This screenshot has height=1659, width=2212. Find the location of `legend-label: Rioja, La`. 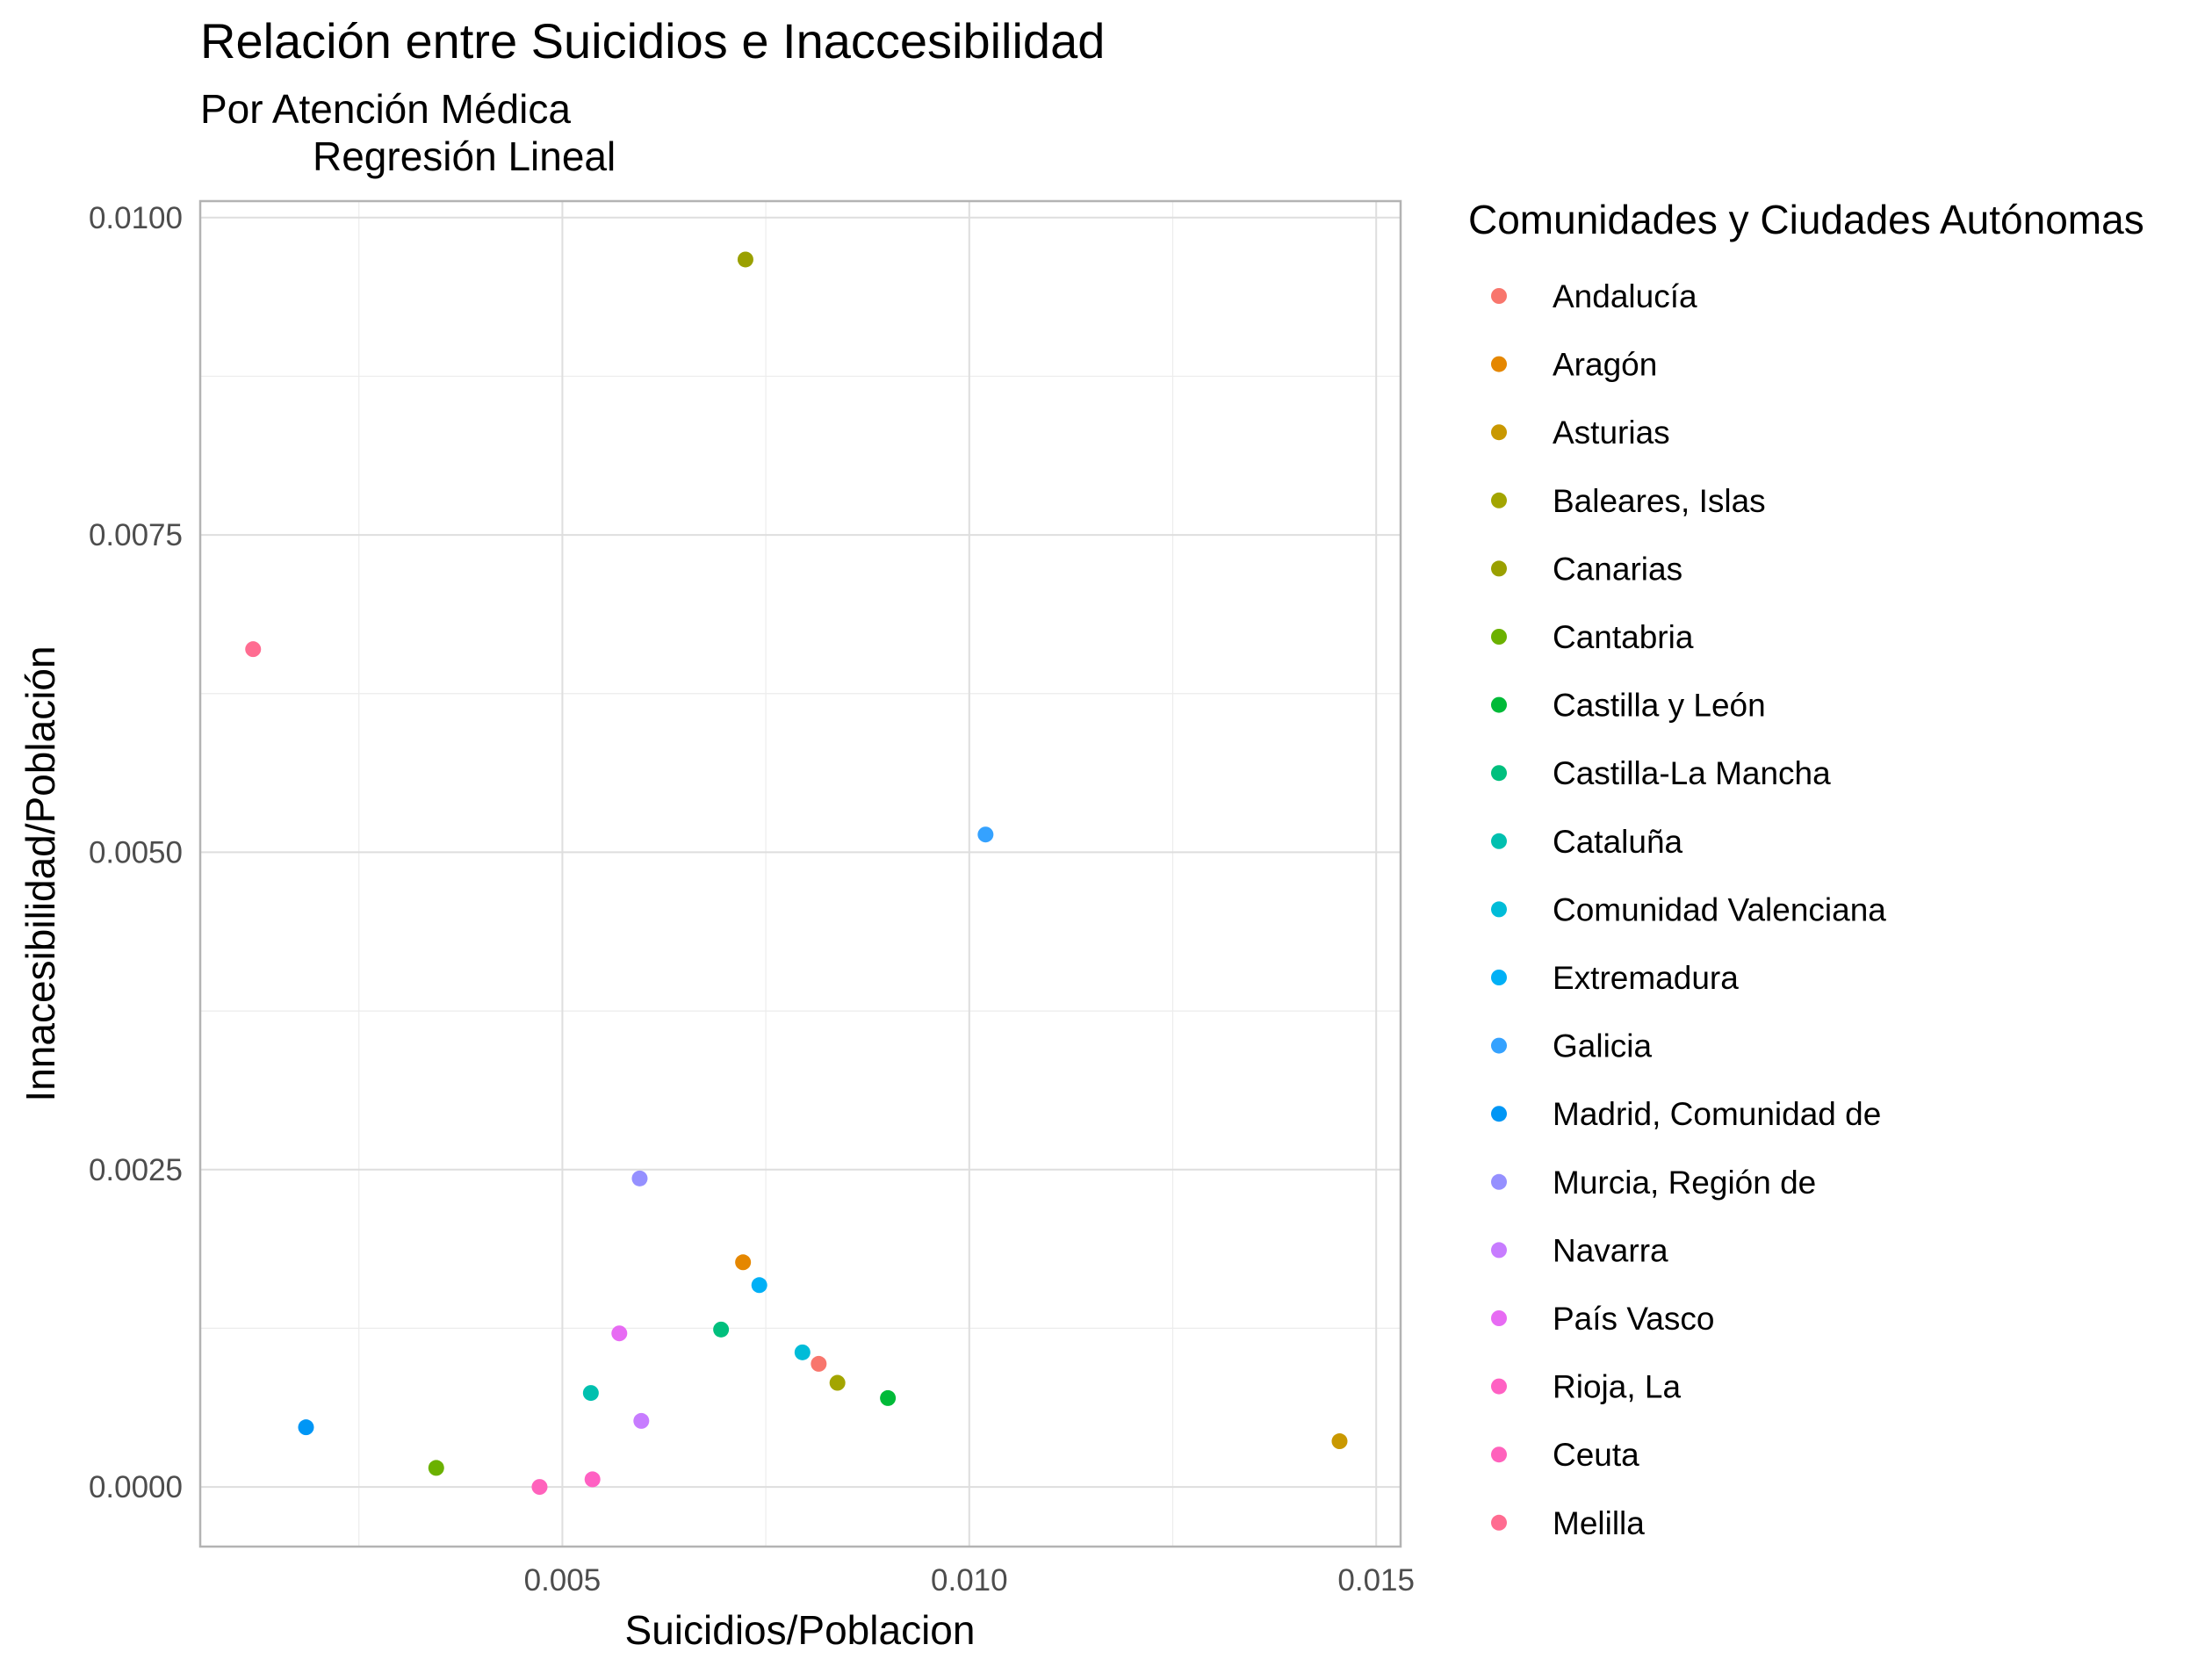

legend-label: Rioja, La is located at coordinates (1617, 1387).